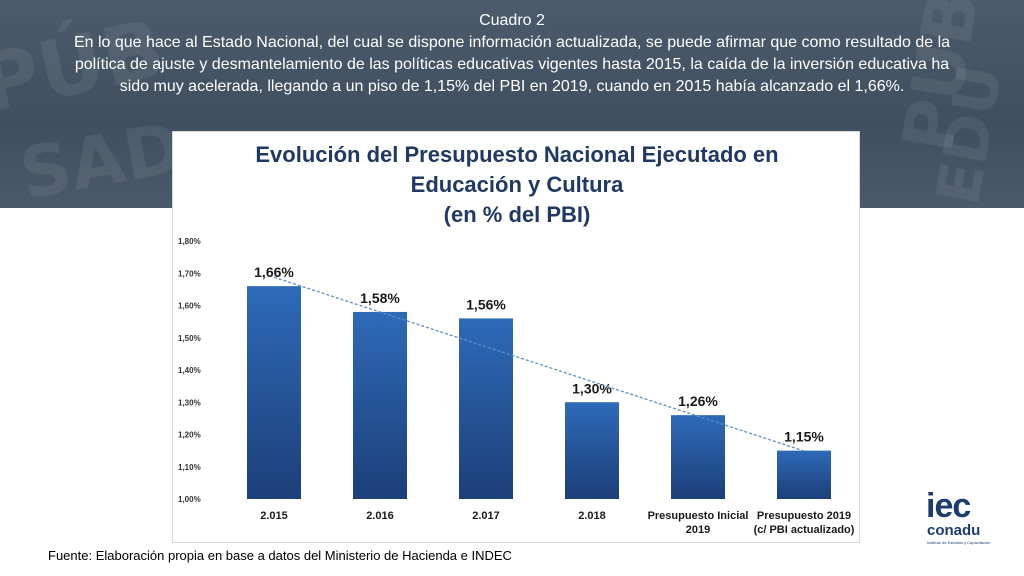  I want to click on y-tick-label: 1,50%, so click(189, 338).